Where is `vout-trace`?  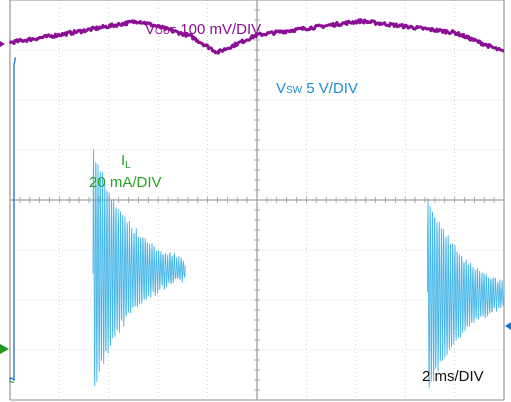
vout-trace is located at coordinates (256, 36).